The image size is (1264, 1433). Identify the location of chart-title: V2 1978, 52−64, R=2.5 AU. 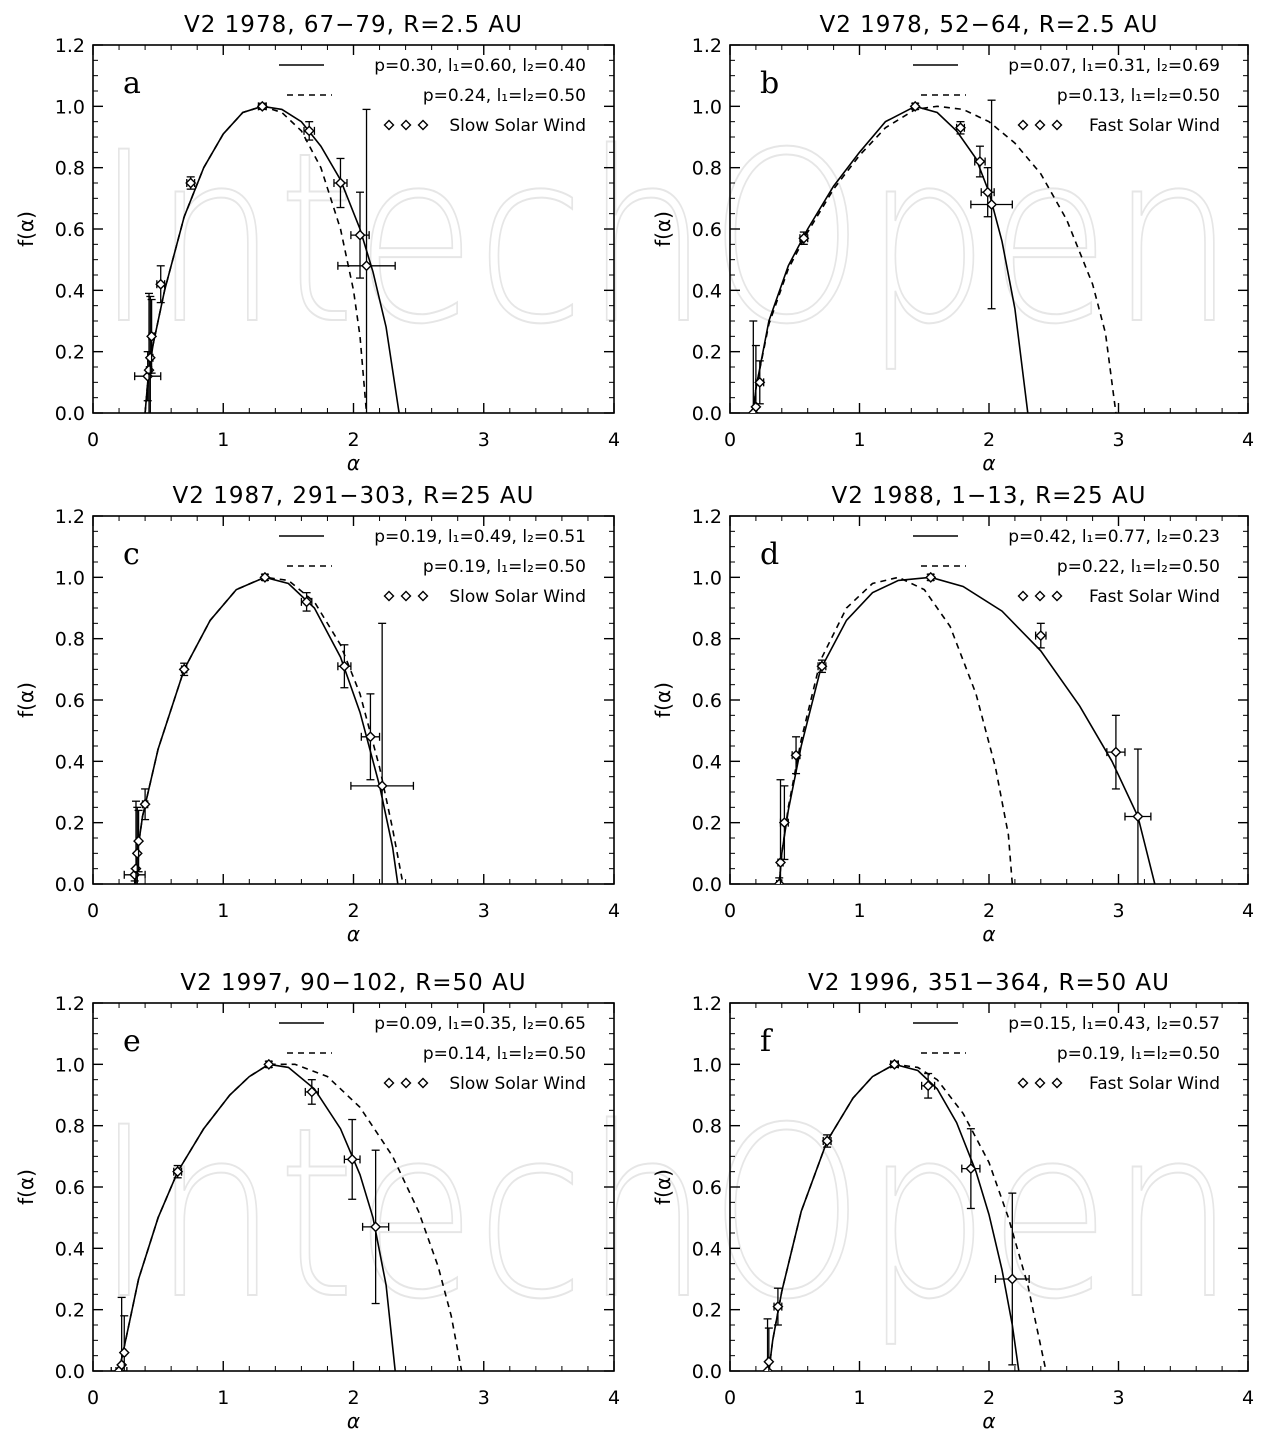
(989, 25).